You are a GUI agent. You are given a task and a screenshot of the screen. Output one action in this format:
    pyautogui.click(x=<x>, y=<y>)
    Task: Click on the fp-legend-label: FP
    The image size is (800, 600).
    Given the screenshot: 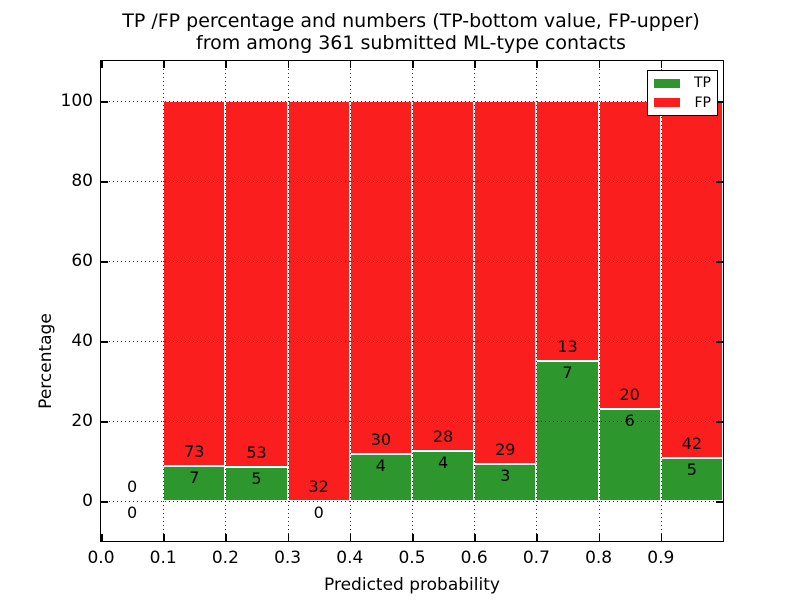 What is the action you would take?
    pyautogui.click(x=703, y=102)
    